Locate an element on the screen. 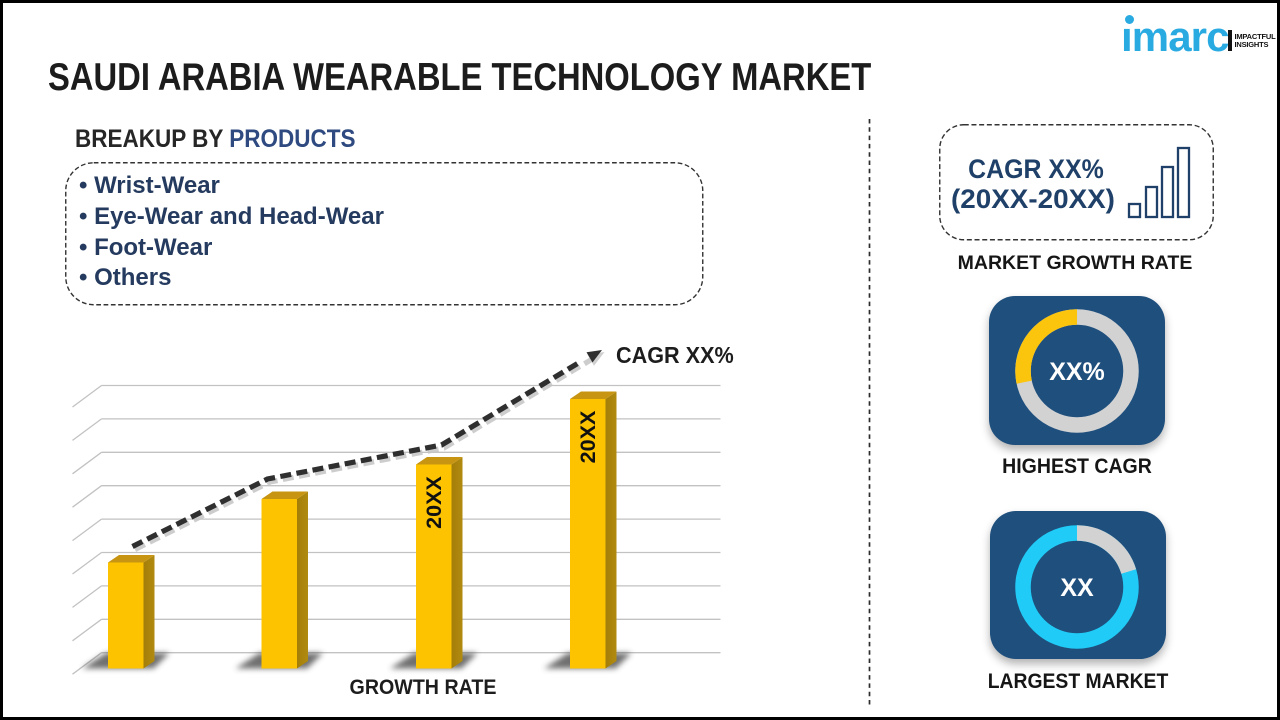 The height and width of the screenshot is (720, 1280). svg-text: XX% is located at coordinates (1077, 372).